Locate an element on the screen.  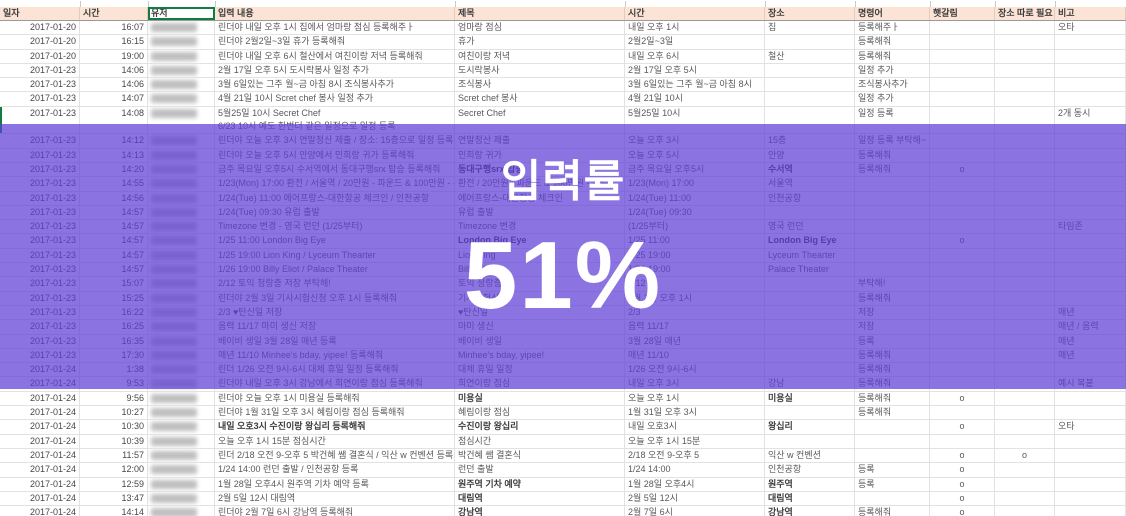
header-cell-place: 장소 is located at coordinates (810, 13).